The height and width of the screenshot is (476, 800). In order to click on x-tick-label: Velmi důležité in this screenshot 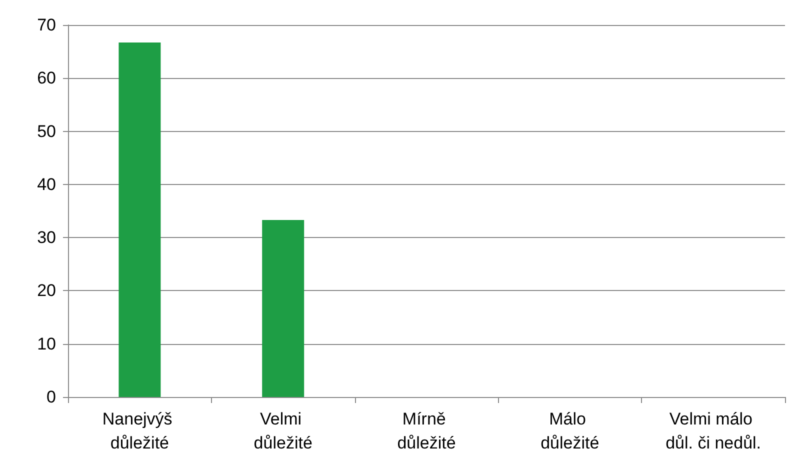, I will do `click(283, 431)`.